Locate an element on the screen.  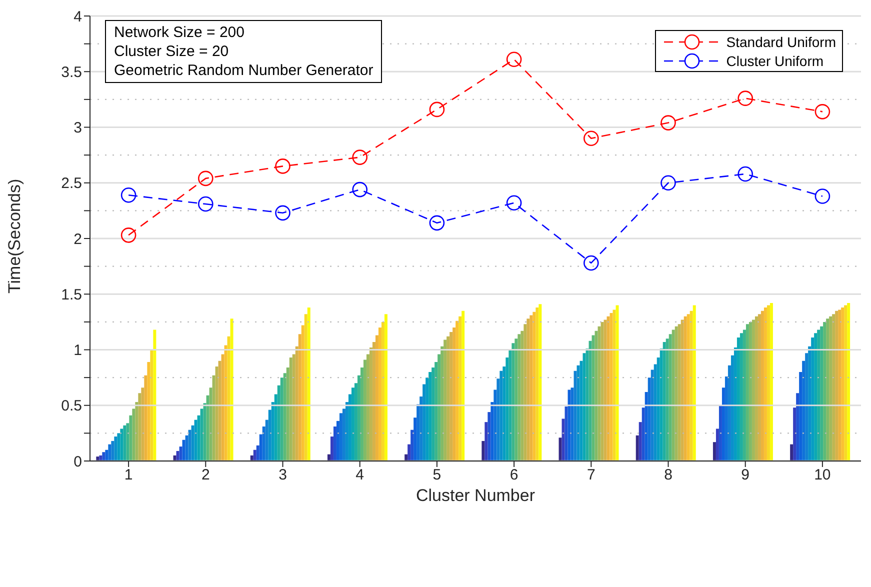
x-tick-label: 7 is located at coordinates (591, 475).